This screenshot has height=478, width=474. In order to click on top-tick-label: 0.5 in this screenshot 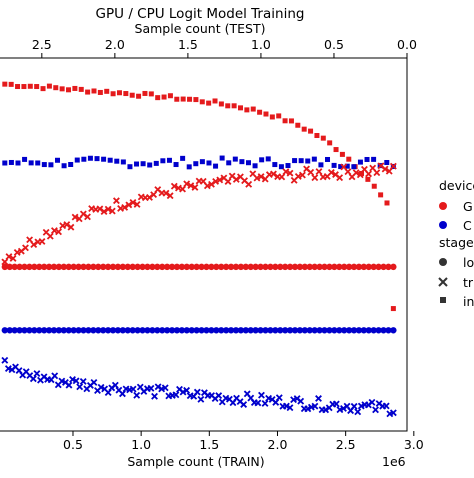, I will do `click(334, 44)`.